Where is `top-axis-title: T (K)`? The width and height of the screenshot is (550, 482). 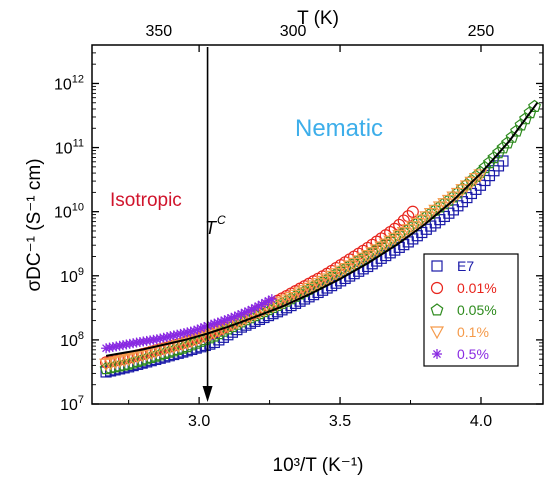
top-axis-title: T (K) is located at coordinates (318, 18).